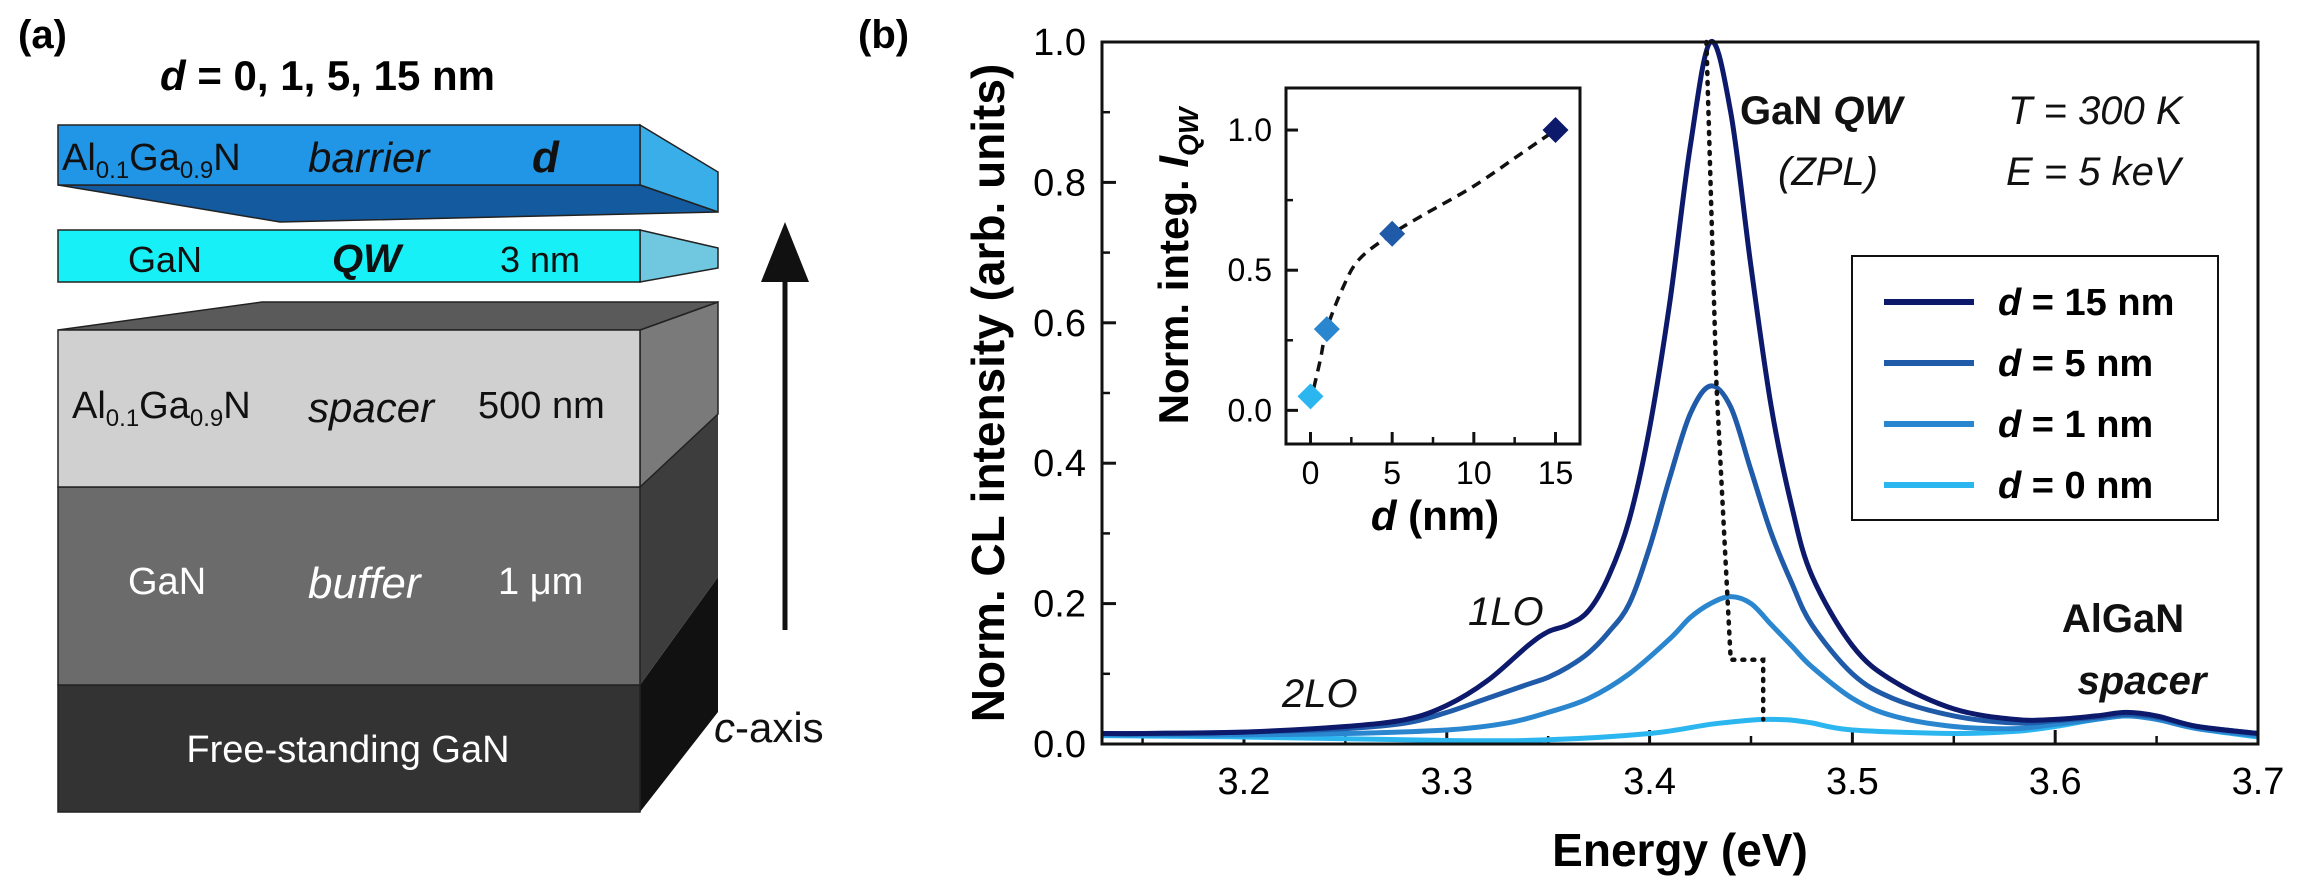  What do you see at coordinates (679, 549) in the screenshot?
I see `buffer-side` at bounding box center [679, 549].